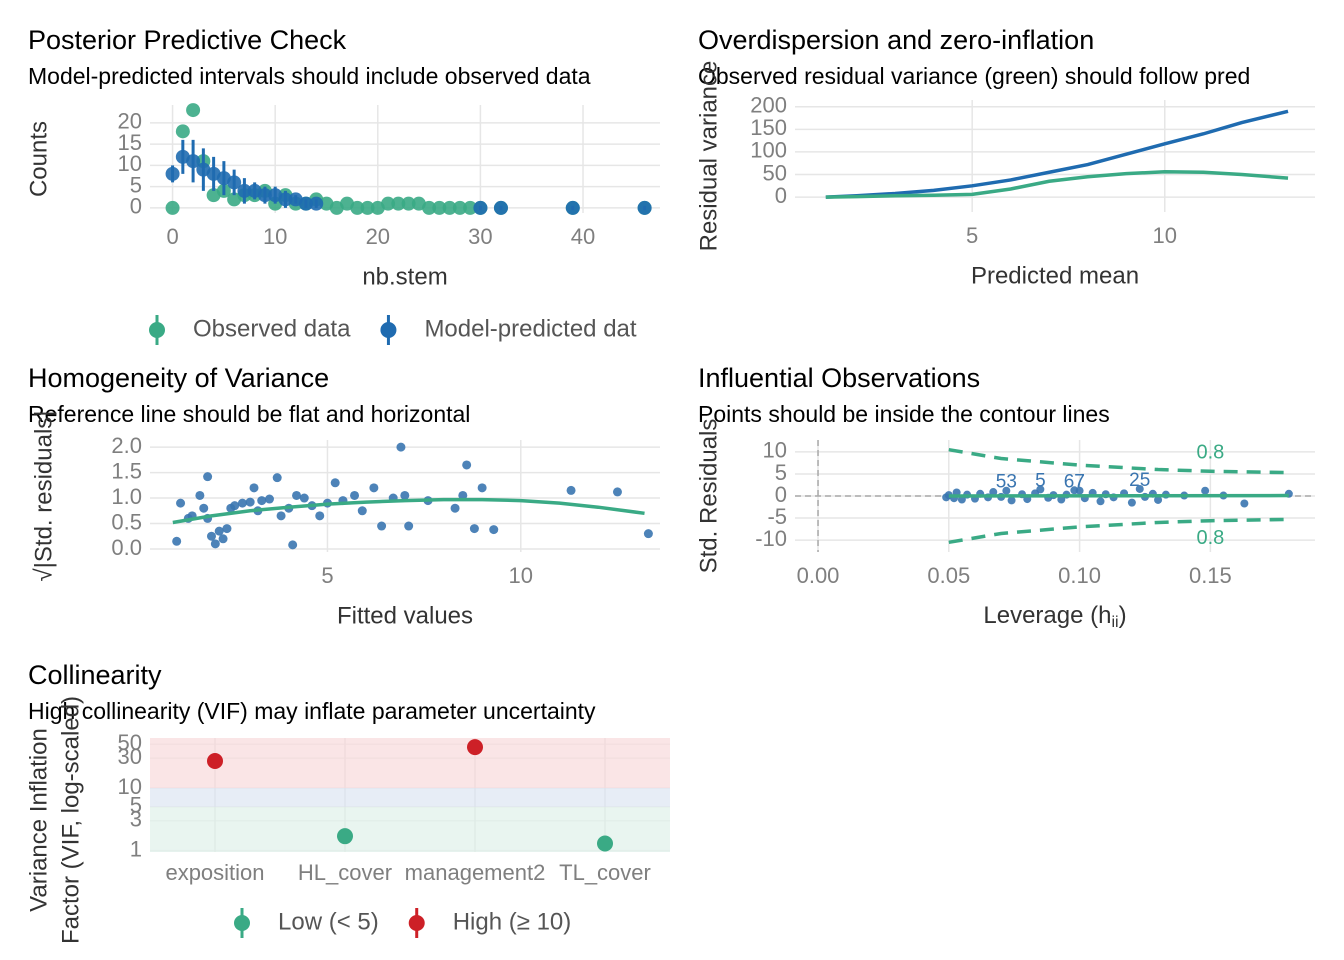  Describe the element at coordinates (605, 872) in the screenshot. I see `x-tick-label: TL_cover` at that location.